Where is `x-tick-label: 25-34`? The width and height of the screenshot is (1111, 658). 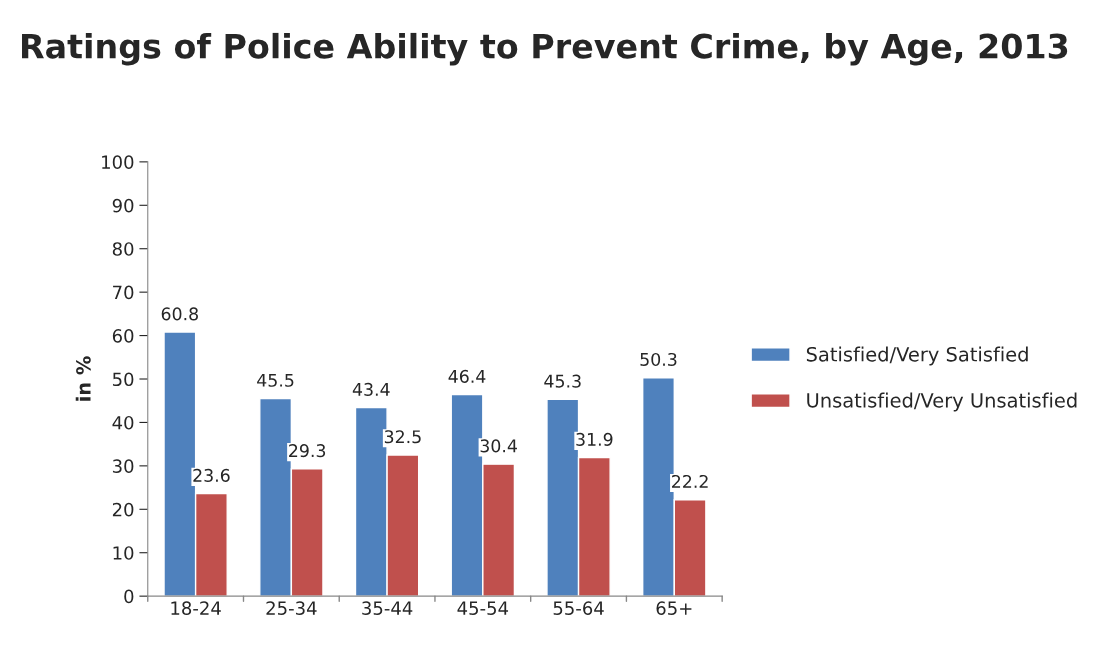 x-tick-label: 25-34 is located at coordinates (291, 608).